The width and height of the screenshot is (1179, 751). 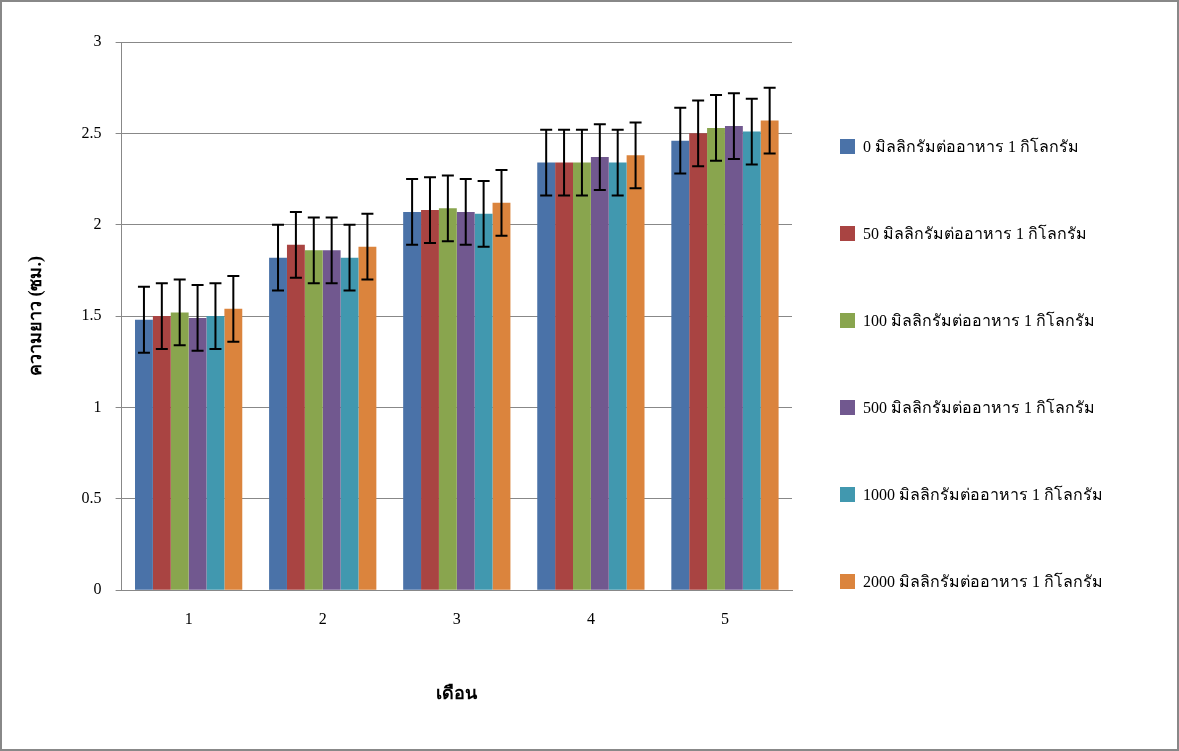 What do you see at coordinates (36, 316) in the screenshot?
I see `y-axis-title: ความยาว (ซม.)` at bounding box center [36, 316].